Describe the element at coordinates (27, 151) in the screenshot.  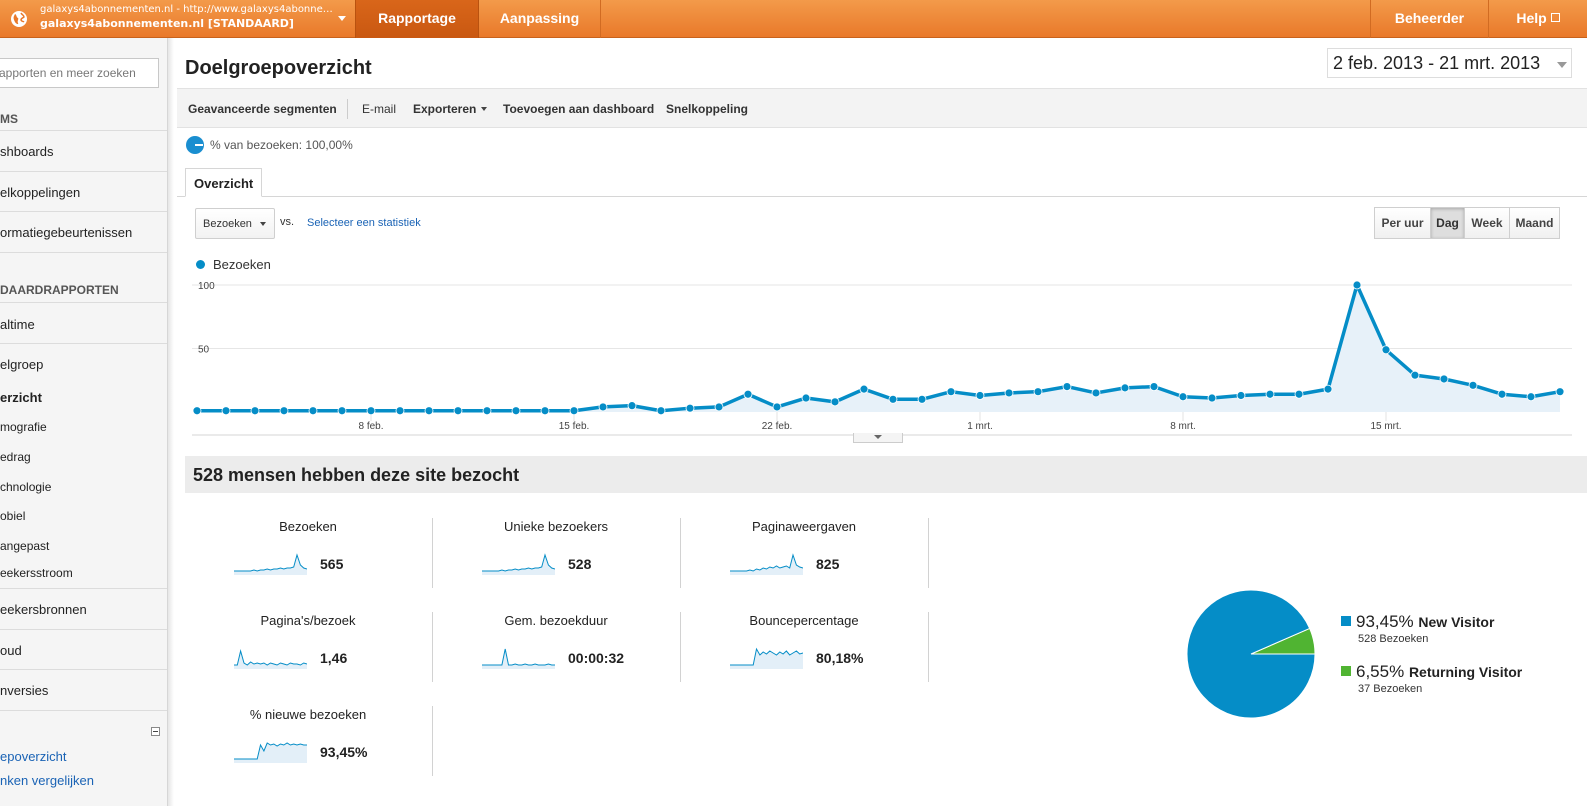
I see `sidebar-item-dashboards: shboards` at that location.